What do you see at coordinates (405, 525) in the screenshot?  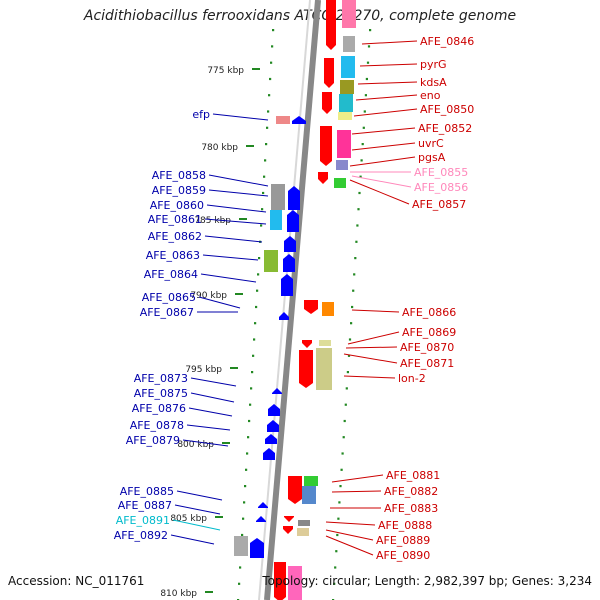 I see `gene-label-AFE_0888: AFE_0888` at bounding box center [405, 525].